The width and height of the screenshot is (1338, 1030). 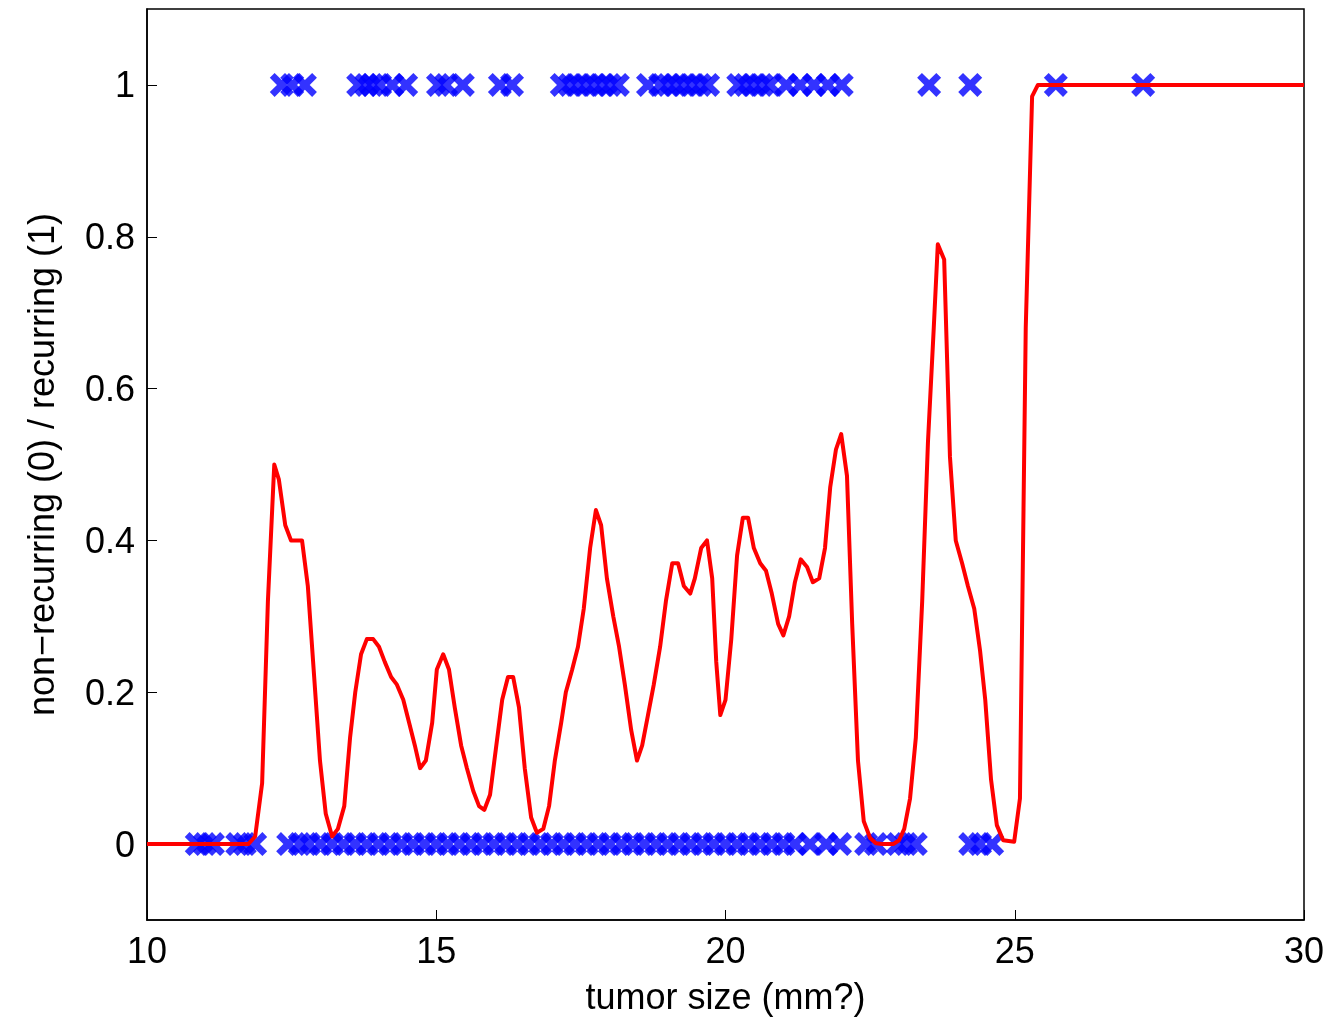 I want to click on x-tick-label: 20, so click(x=725, y=950).